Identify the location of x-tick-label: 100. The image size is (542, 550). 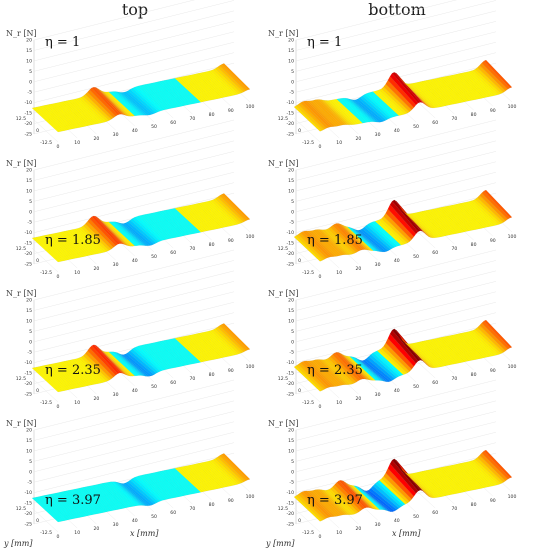
(250, 237).